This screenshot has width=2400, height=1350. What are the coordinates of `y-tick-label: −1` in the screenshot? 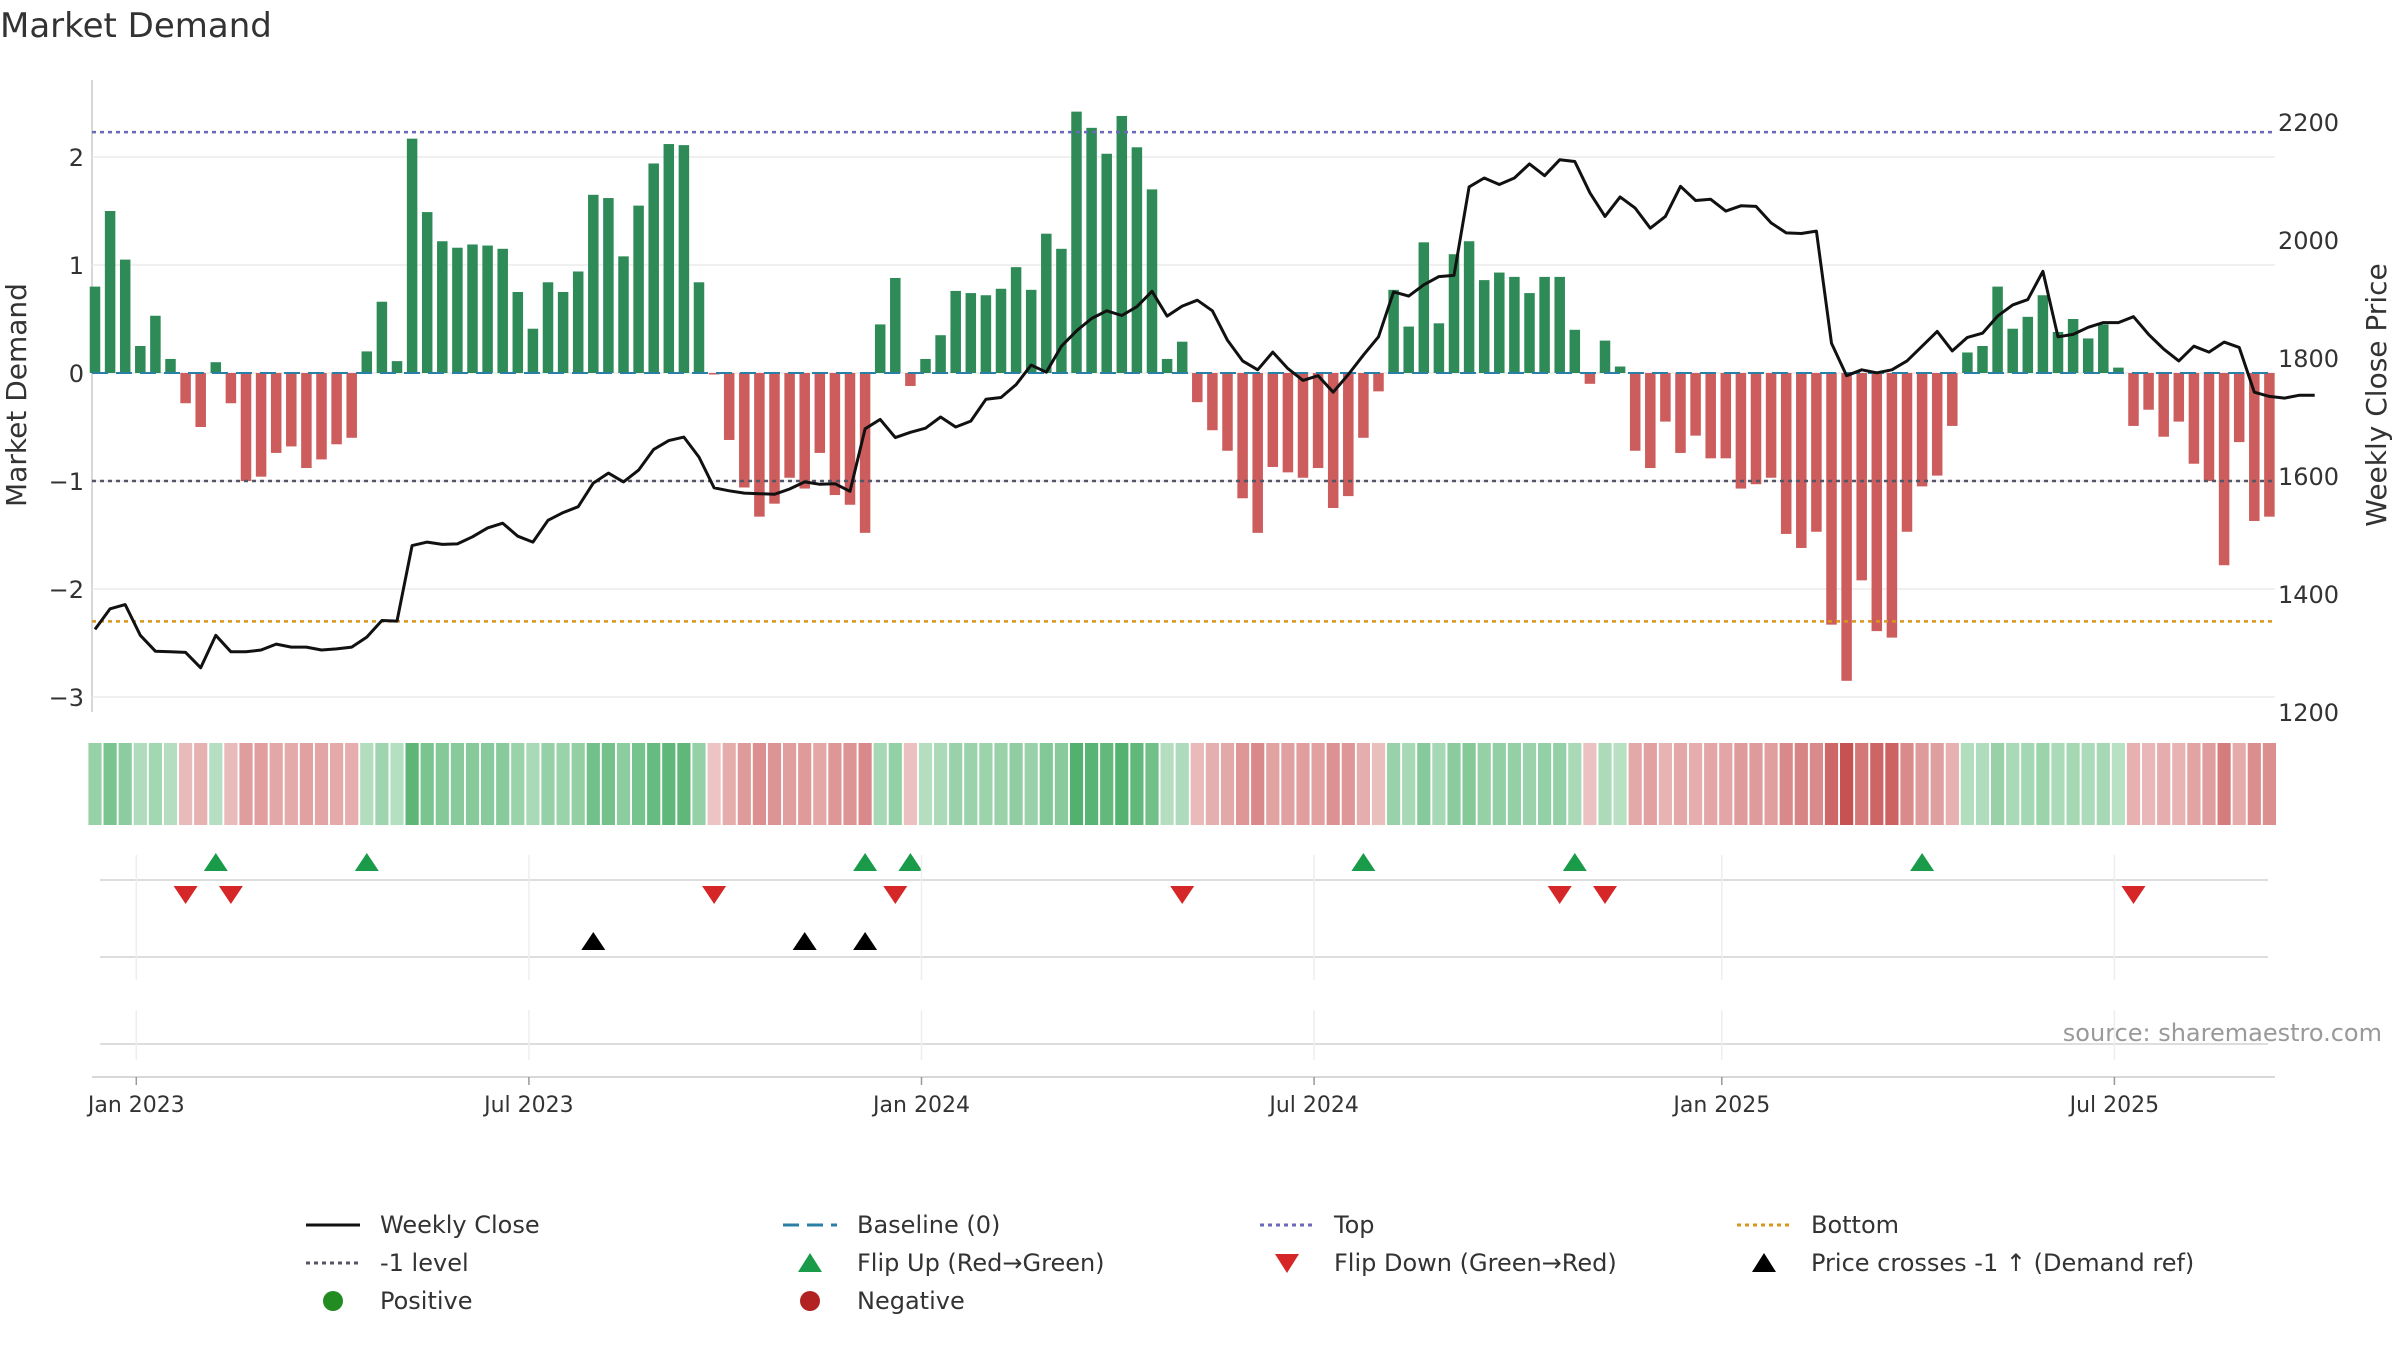 It's located at (66, 482).